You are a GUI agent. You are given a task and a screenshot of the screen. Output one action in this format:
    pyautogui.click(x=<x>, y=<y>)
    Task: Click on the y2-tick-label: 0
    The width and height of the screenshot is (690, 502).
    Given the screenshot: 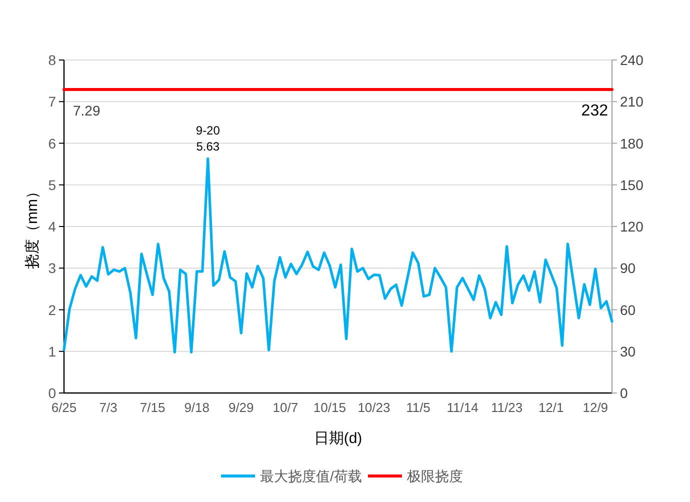 What is the action you would take?
    pyautogui.click(x=624, y=393)
    